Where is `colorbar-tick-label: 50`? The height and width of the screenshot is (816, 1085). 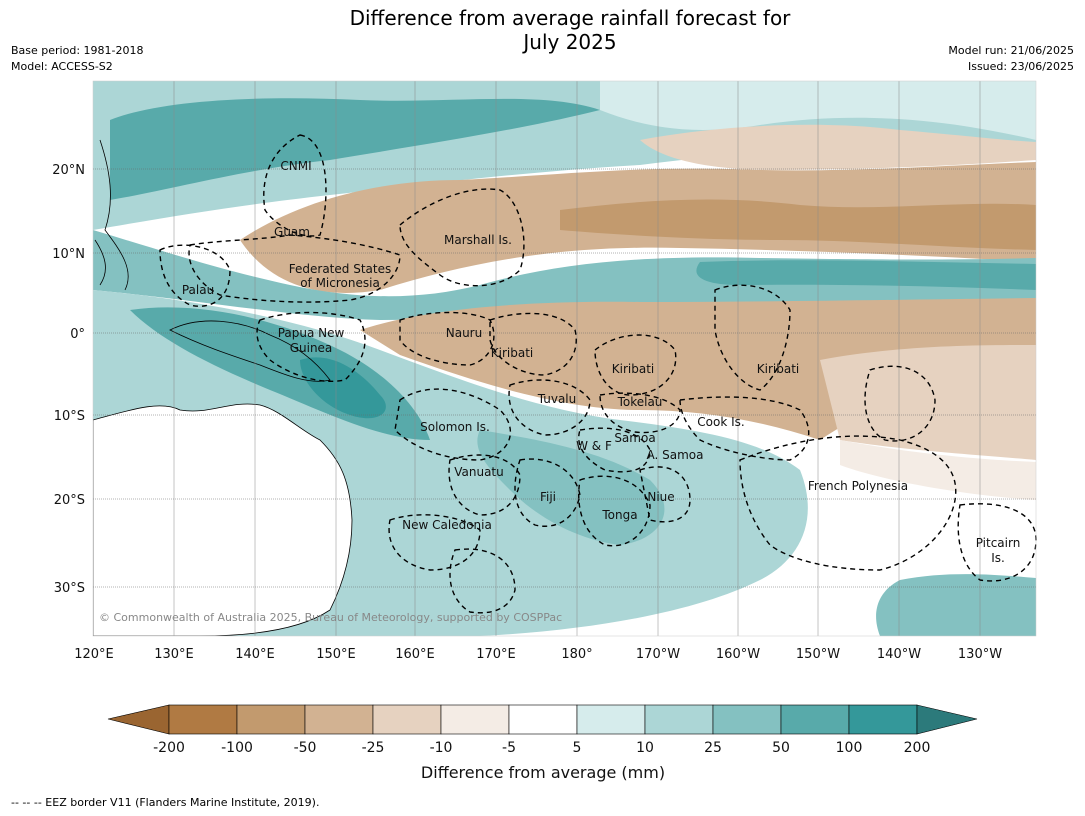
colorbar-tick-label: 50 is located at coordinates (781, 748).